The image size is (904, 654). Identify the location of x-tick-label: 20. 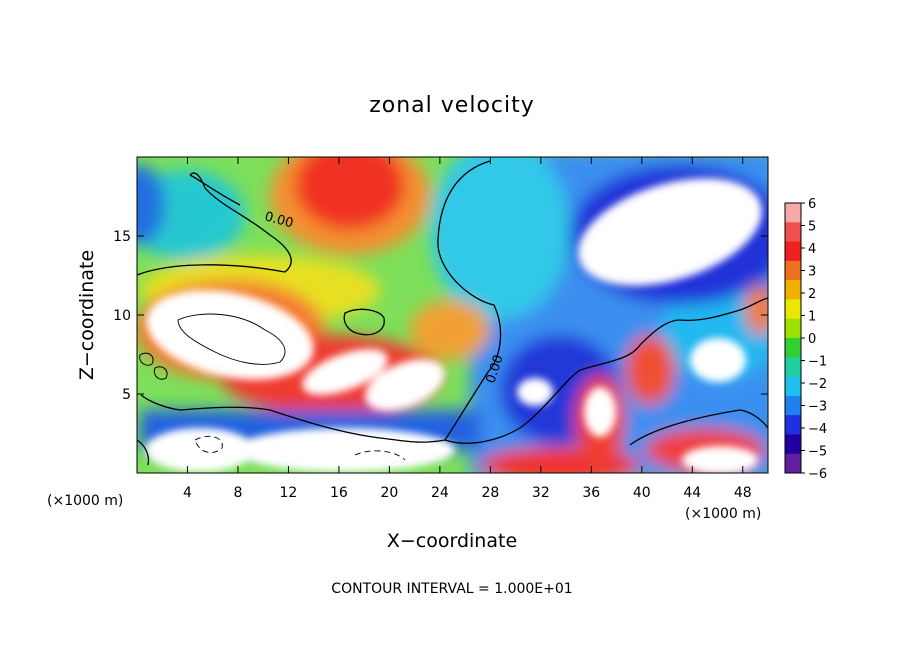
(389, 493).